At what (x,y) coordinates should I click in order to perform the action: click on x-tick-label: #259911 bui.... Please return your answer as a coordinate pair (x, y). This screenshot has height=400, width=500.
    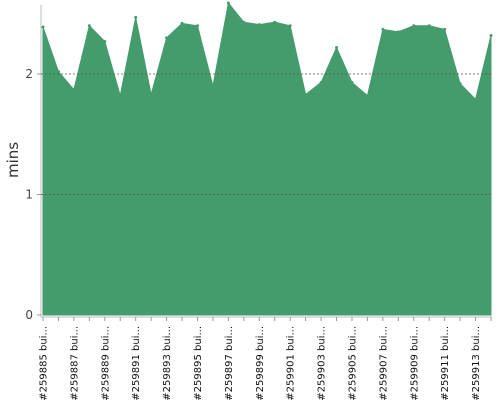
    Looking at the image, I should click on (445, 363).